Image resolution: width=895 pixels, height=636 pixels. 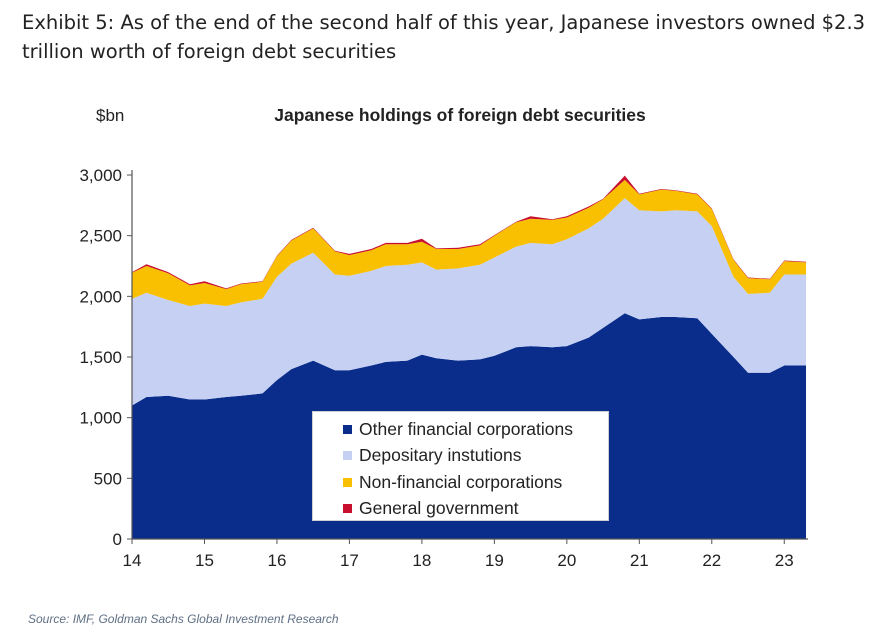 What do you see at coordinates (108, 478) in the screenshot?
I see `y-tick-label: 500` at bounding box center [108, 478].